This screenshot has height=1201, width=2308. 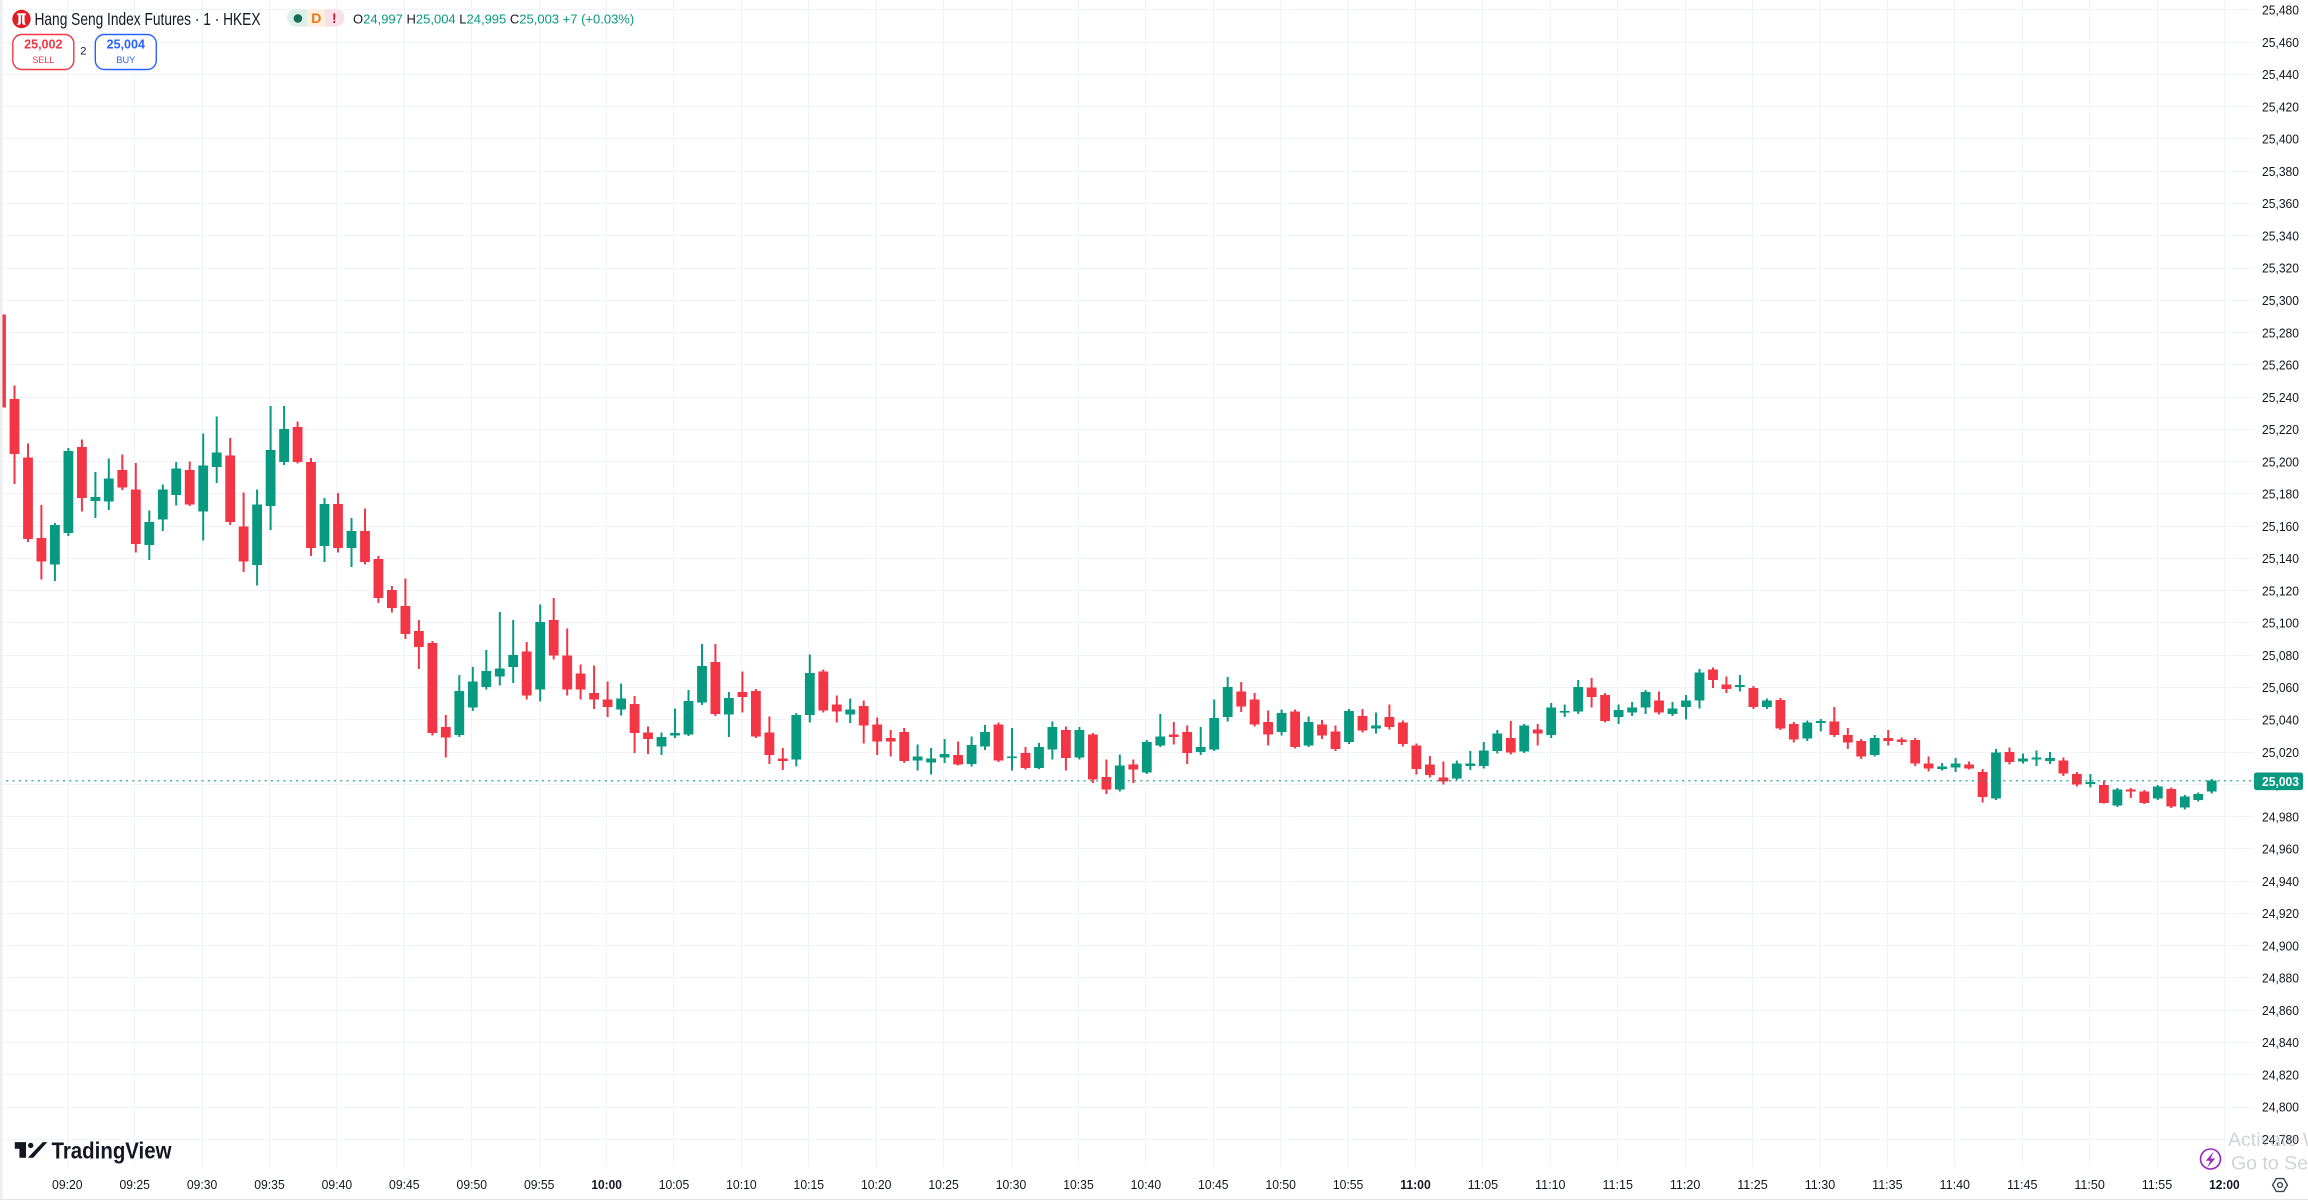 What do you see at coordinates (2280, 139) in the screenshot?
I see `svg-text: 25,400` at bounding box center [2280, 139].